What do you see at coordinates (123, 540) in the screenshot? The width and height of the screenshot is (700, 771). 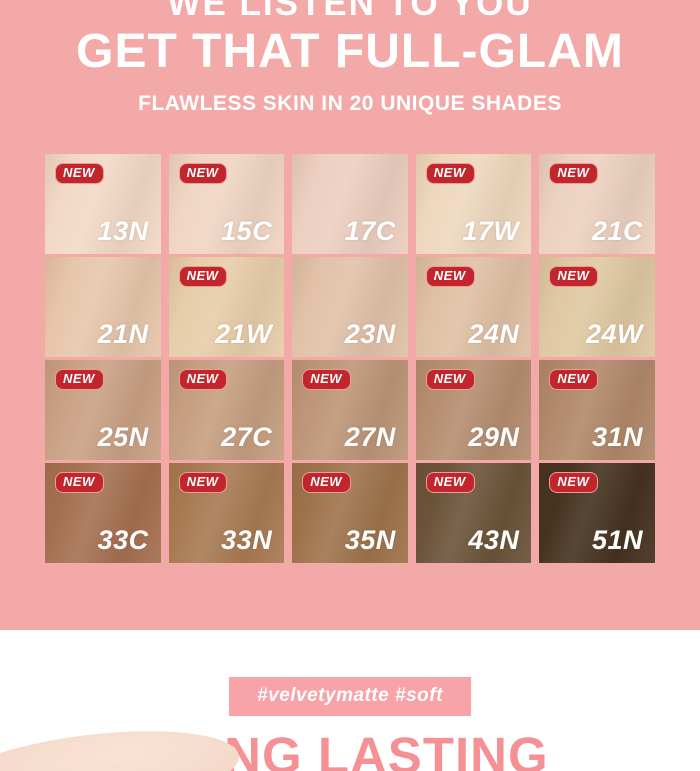 I see `shade-code-label: 33C` at bounding box center [123, 540].